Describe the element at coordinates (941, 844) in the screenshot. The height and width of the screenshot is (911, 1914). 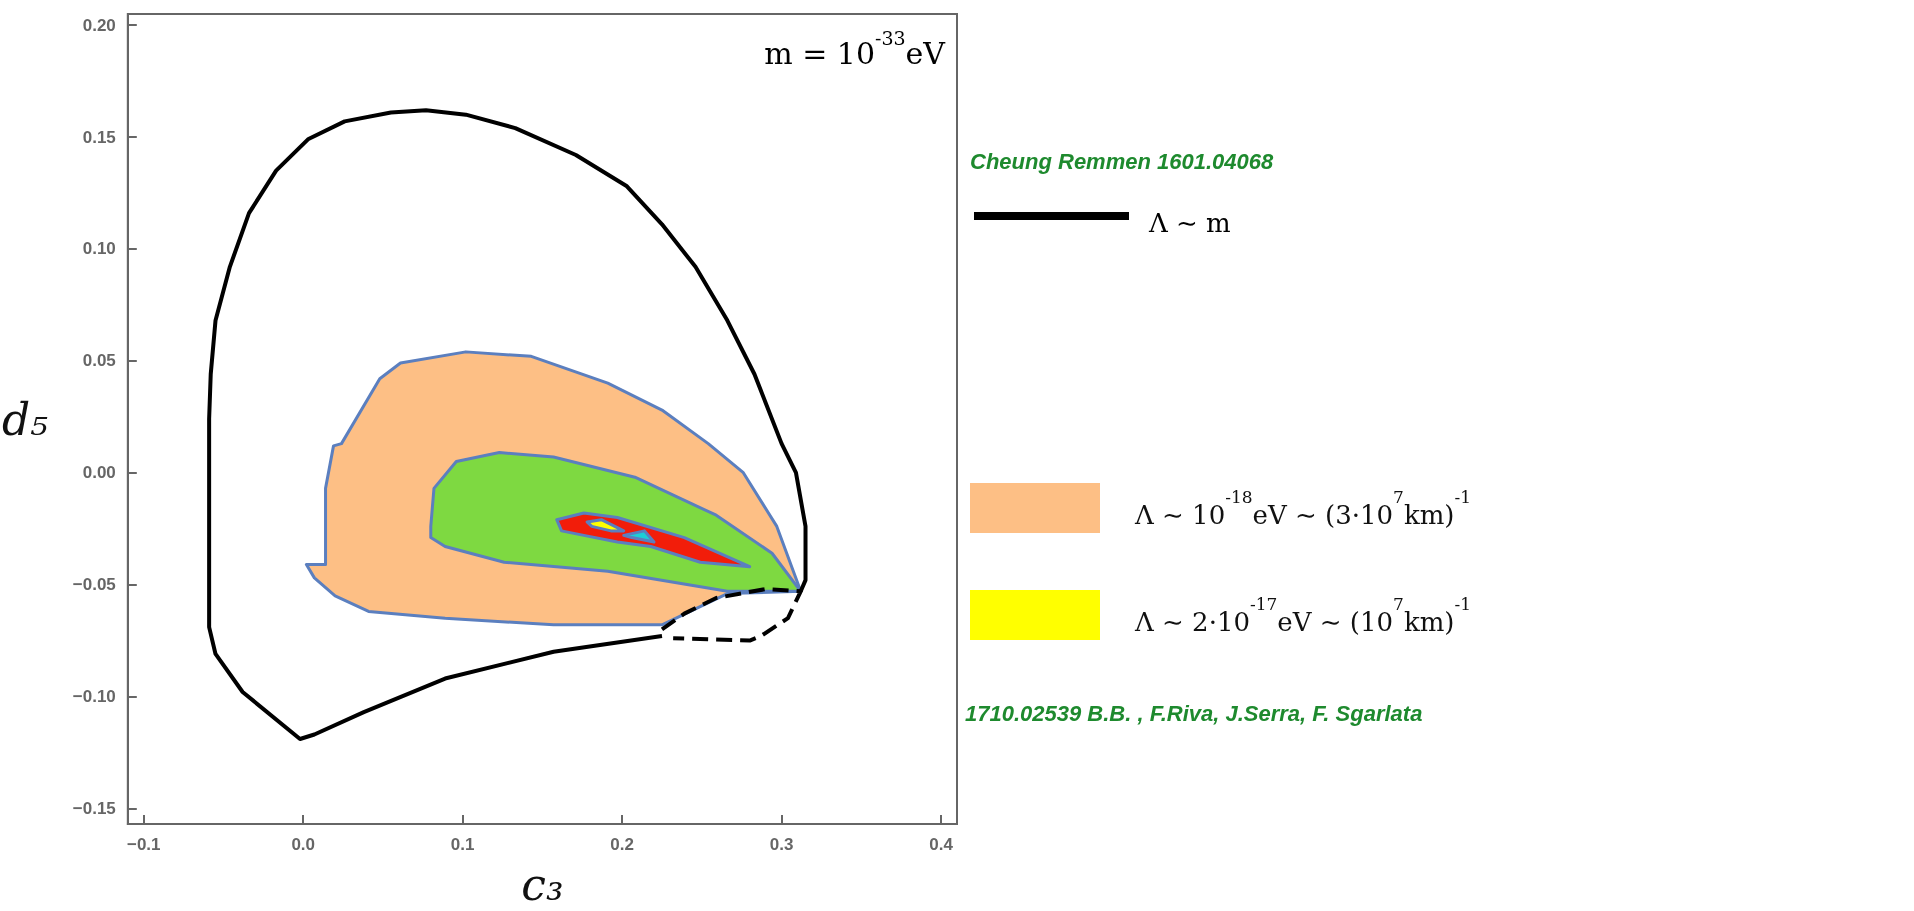
I see `x-tick-label: 0.4` at that location.